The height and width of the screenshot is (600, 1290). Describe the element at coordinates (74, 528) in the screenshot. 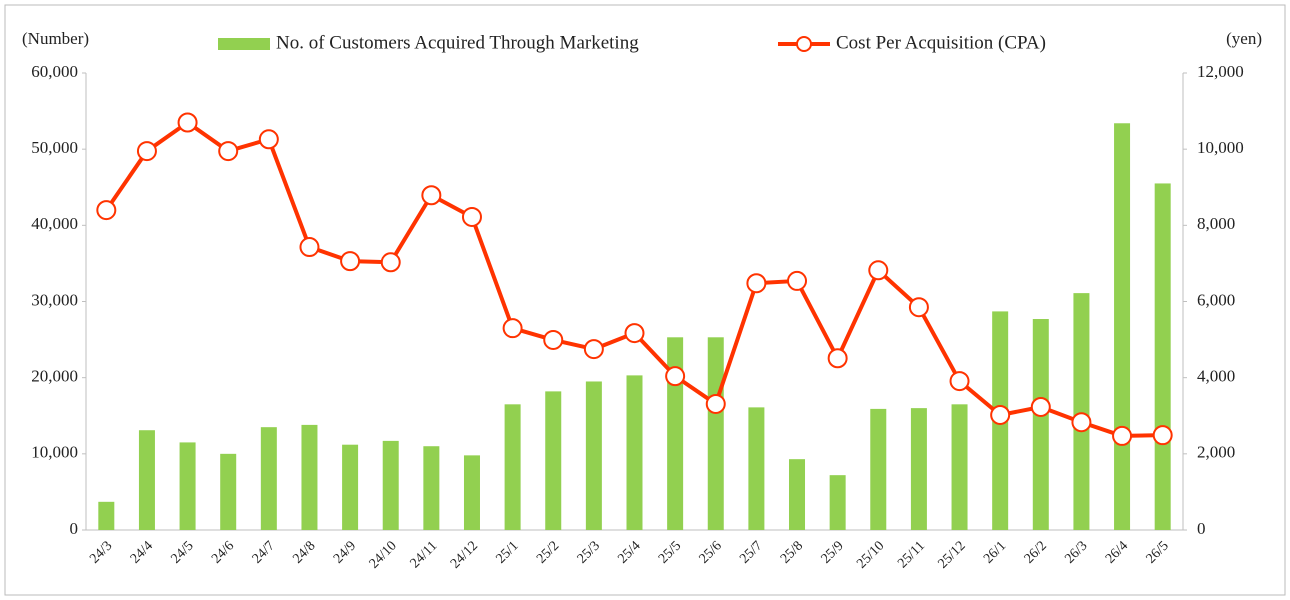

I see `y-tick-label: 0` at that location.